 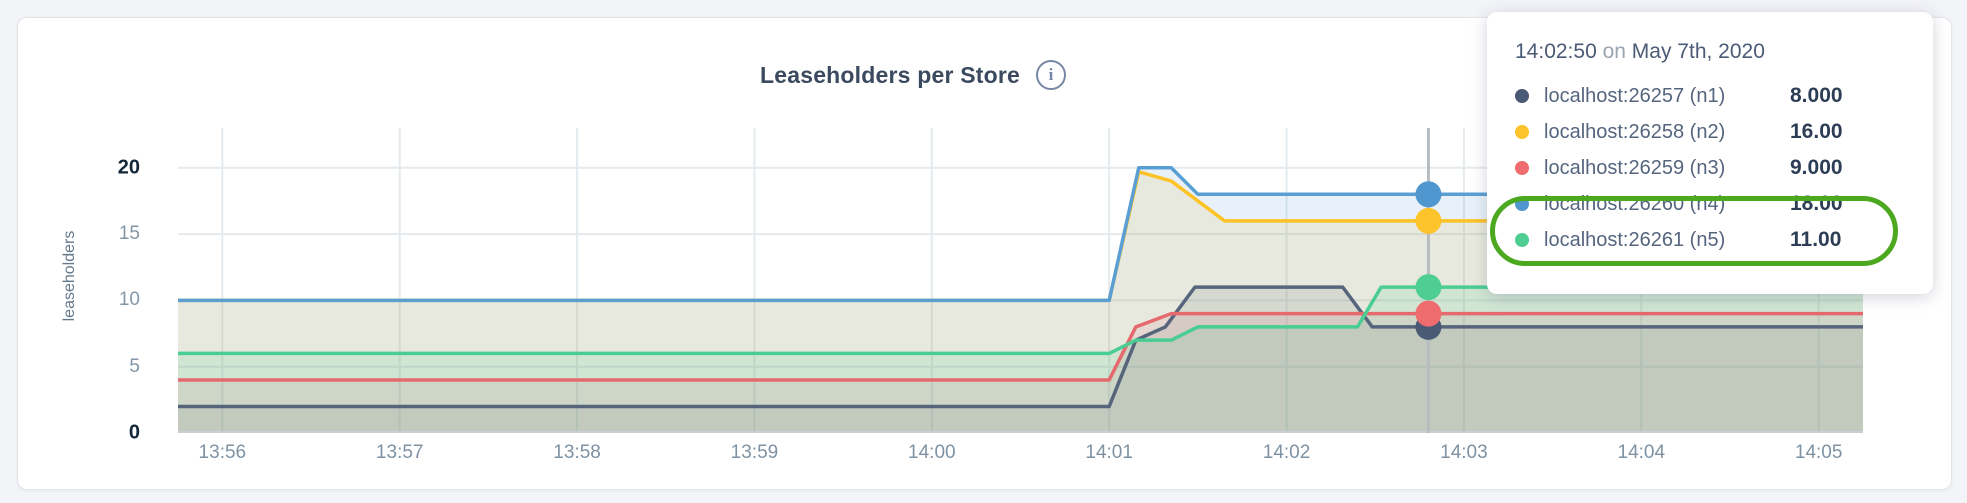 I want to click on y-axis-title: leaseholders, so click(x=69, y=276).